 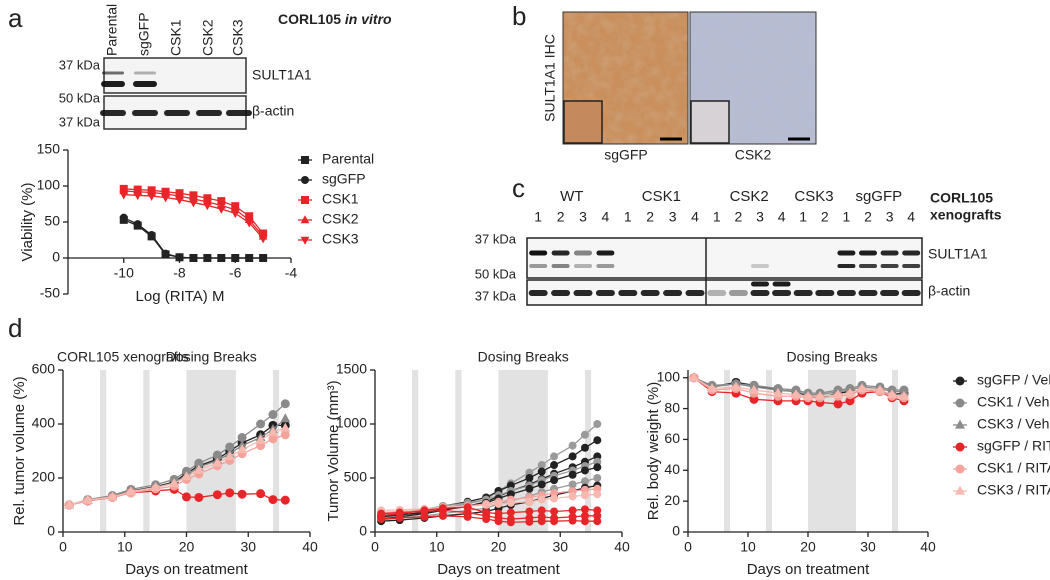 I want to click on x-tick-label: 10, so click(x=437, y=547).